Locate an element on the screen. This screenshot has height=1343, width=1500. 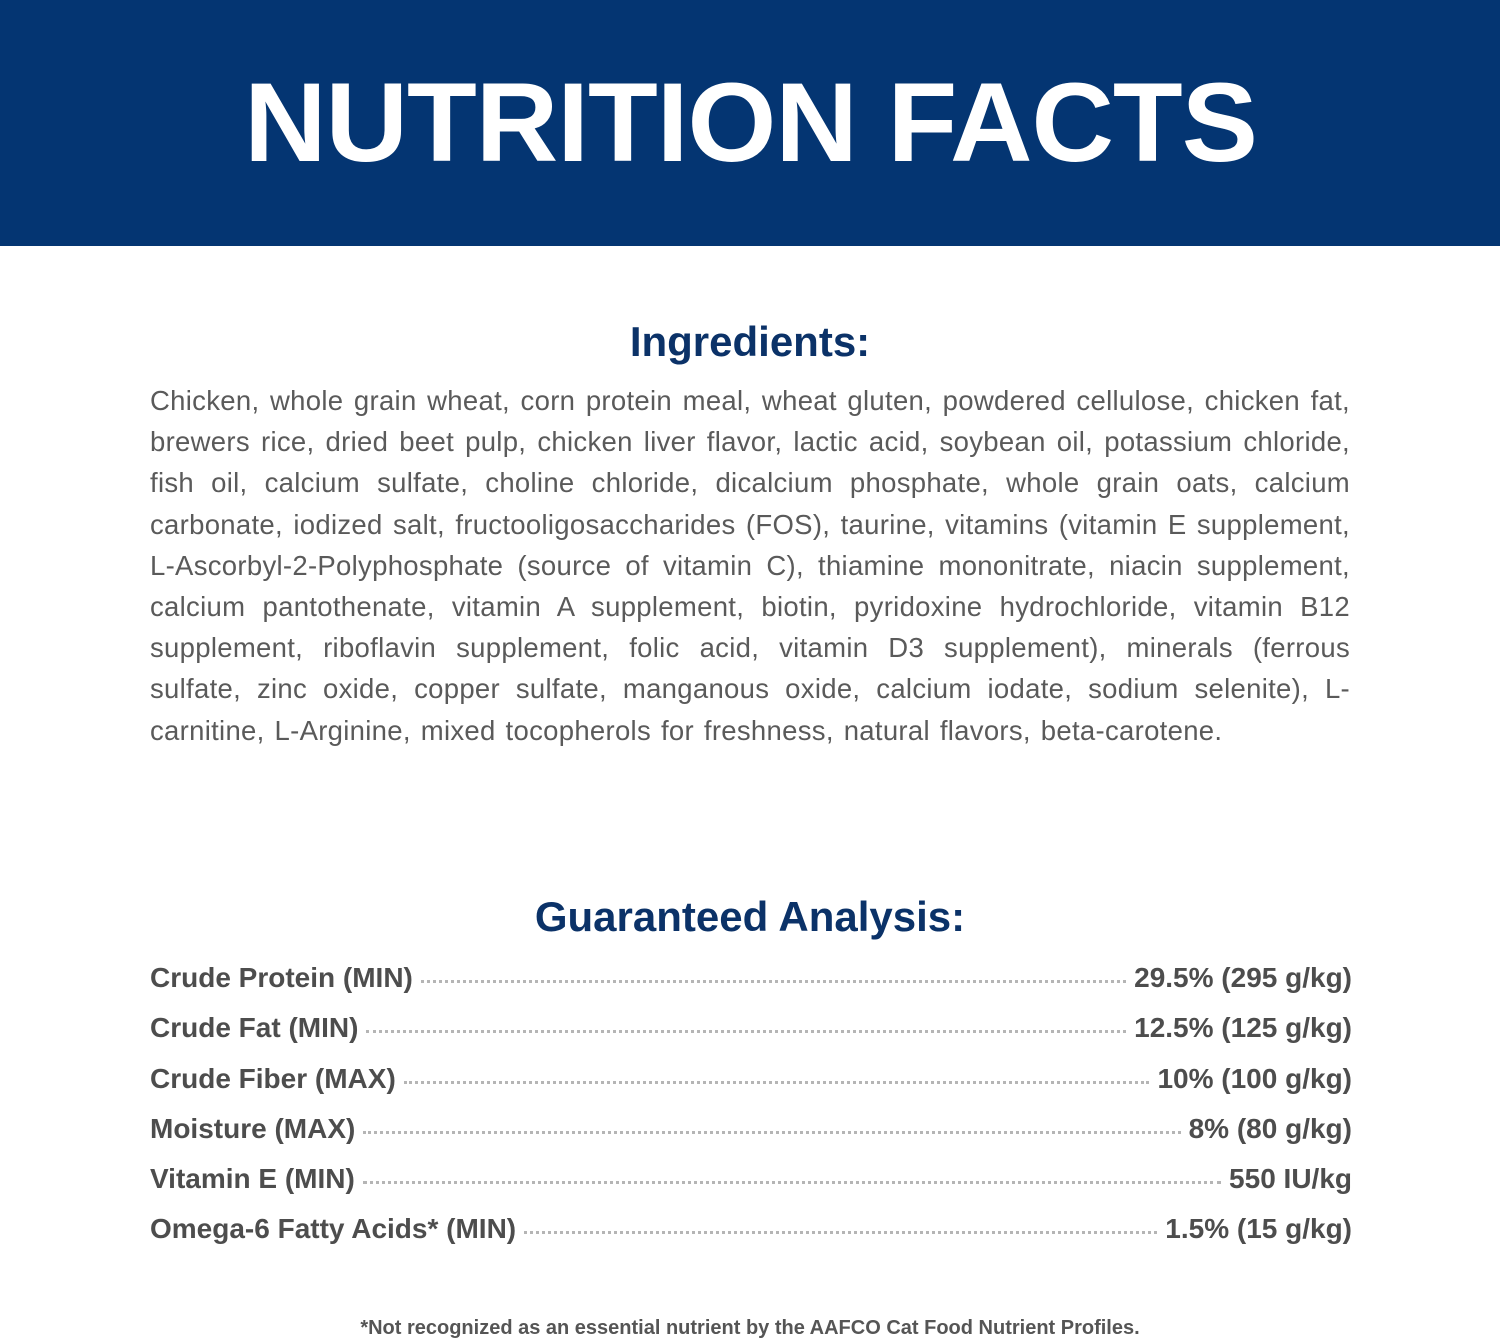
nutrient-label: Crude Fat (MIN) is located at coordinates (254, 1028).